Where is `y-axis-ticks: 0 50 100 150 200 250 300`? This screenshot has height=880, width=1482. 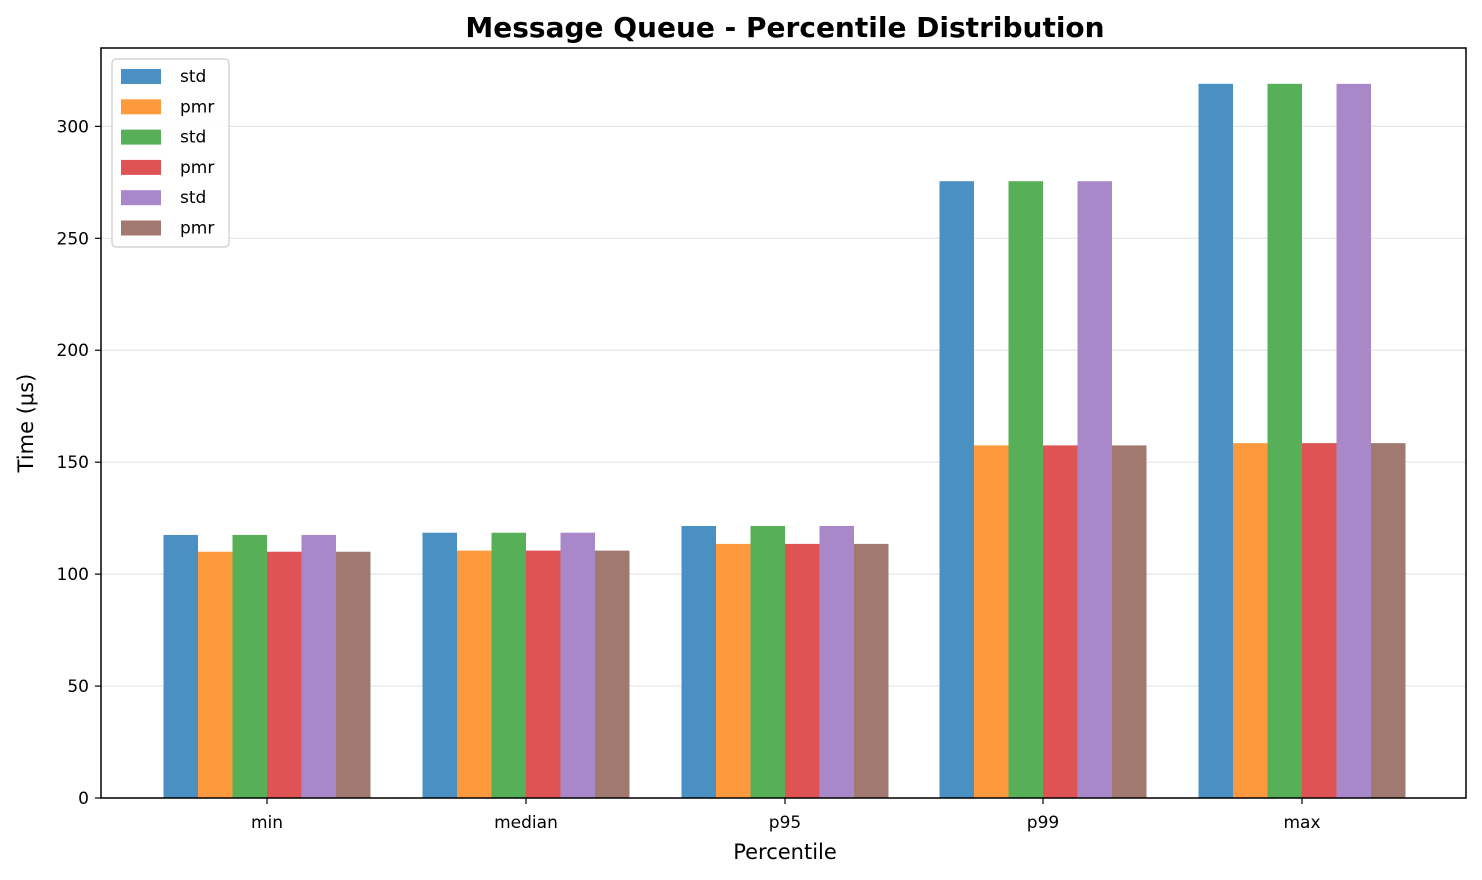
y-axis-ticks: 0 50 100 150 200 250 300 is located at coordinates (79, 463).